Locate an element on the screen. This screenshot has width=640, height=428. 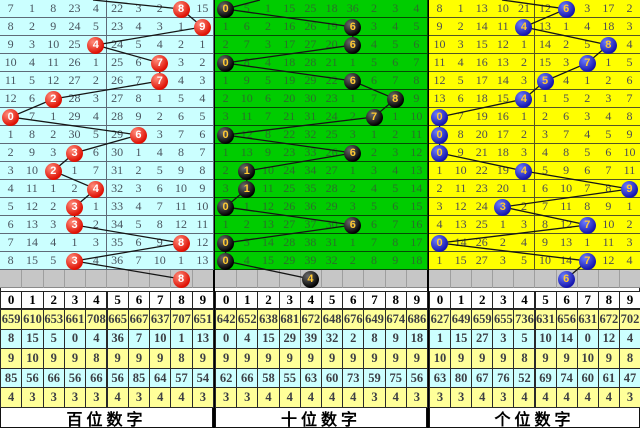
miss-count-cell: 35 is located at coordinates (117, 243).